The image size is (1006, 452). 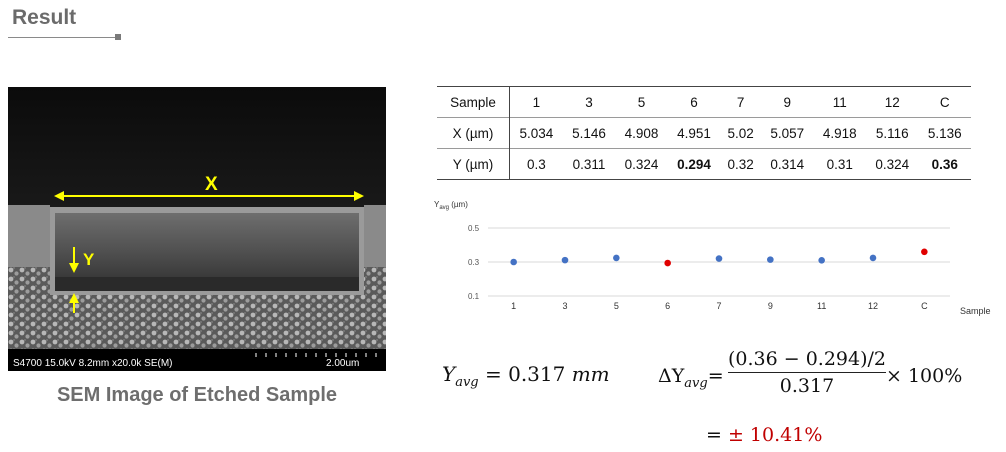 What do you see at coordinates (892, 102) in the screenshot?
I see `table-cell: 12` at bounding box center [892, 102].